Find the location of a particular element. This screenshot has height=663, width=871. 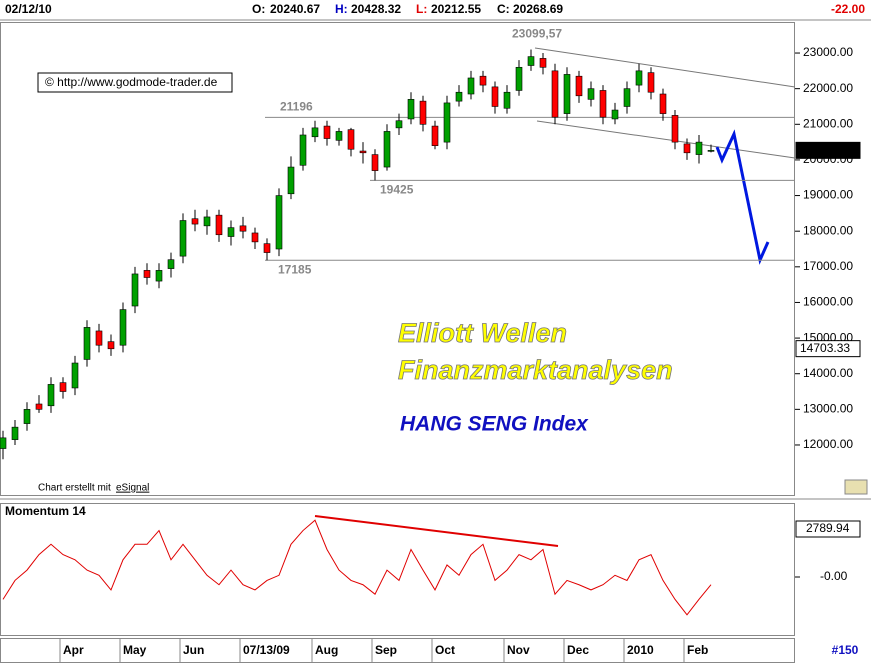

axis-icon is located at coordinates (856, 487).